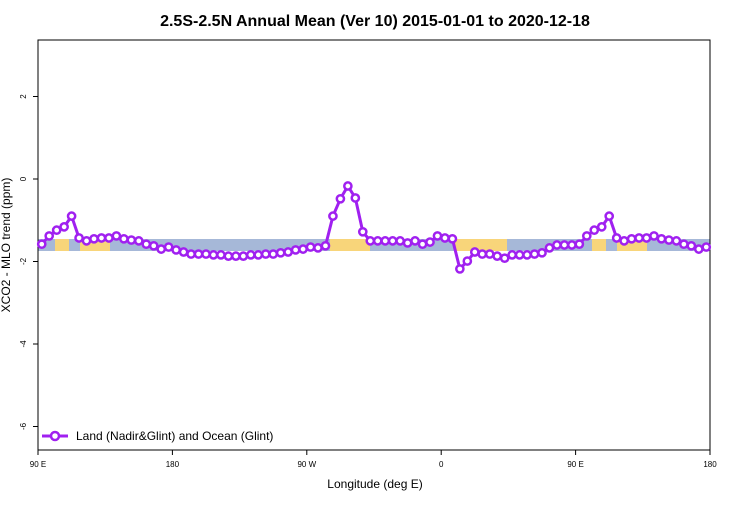 The height and width of the screenshot is (505, 750). Describe the element at coordinates (441, 464) in the screenshot. I see `x-tick-label: 0` at that location.